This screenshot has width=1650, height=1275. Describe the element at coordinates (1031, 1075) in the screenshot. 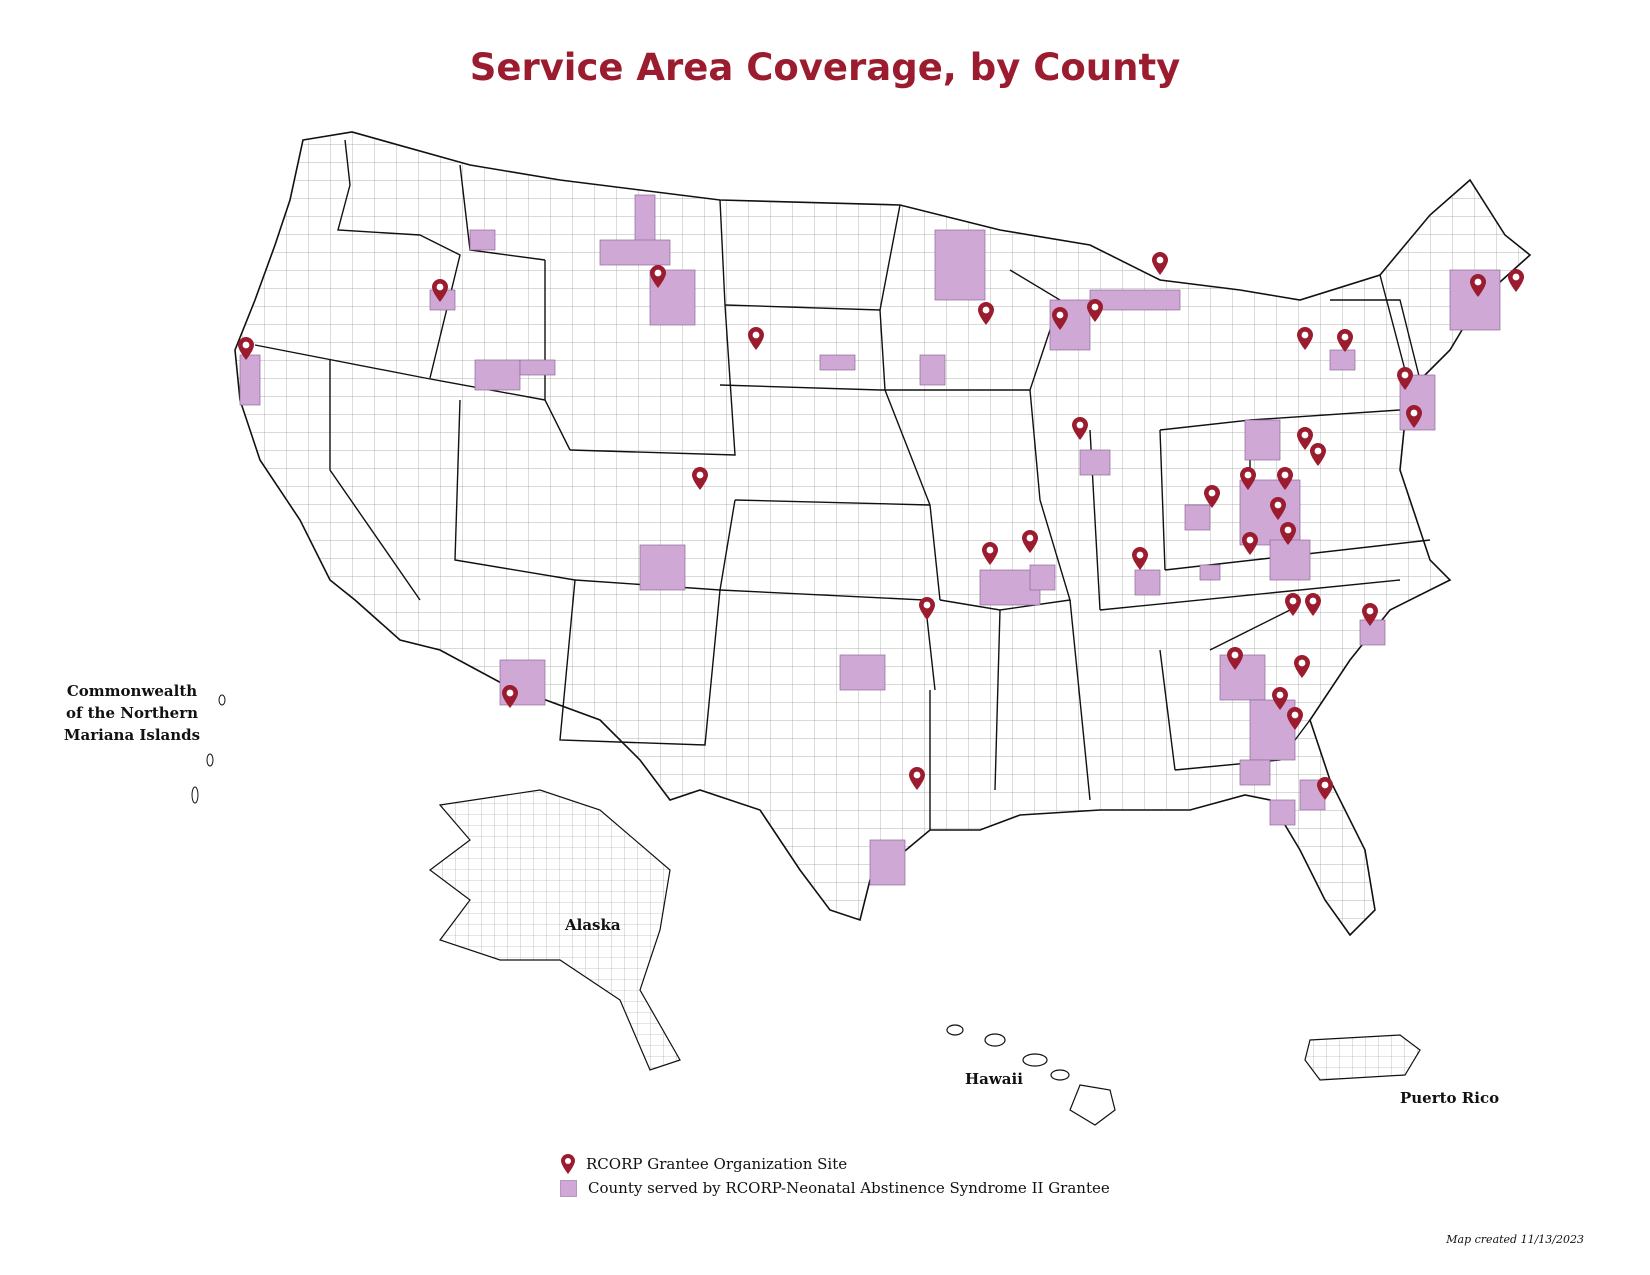

I see `hawaii-islands` at that location.